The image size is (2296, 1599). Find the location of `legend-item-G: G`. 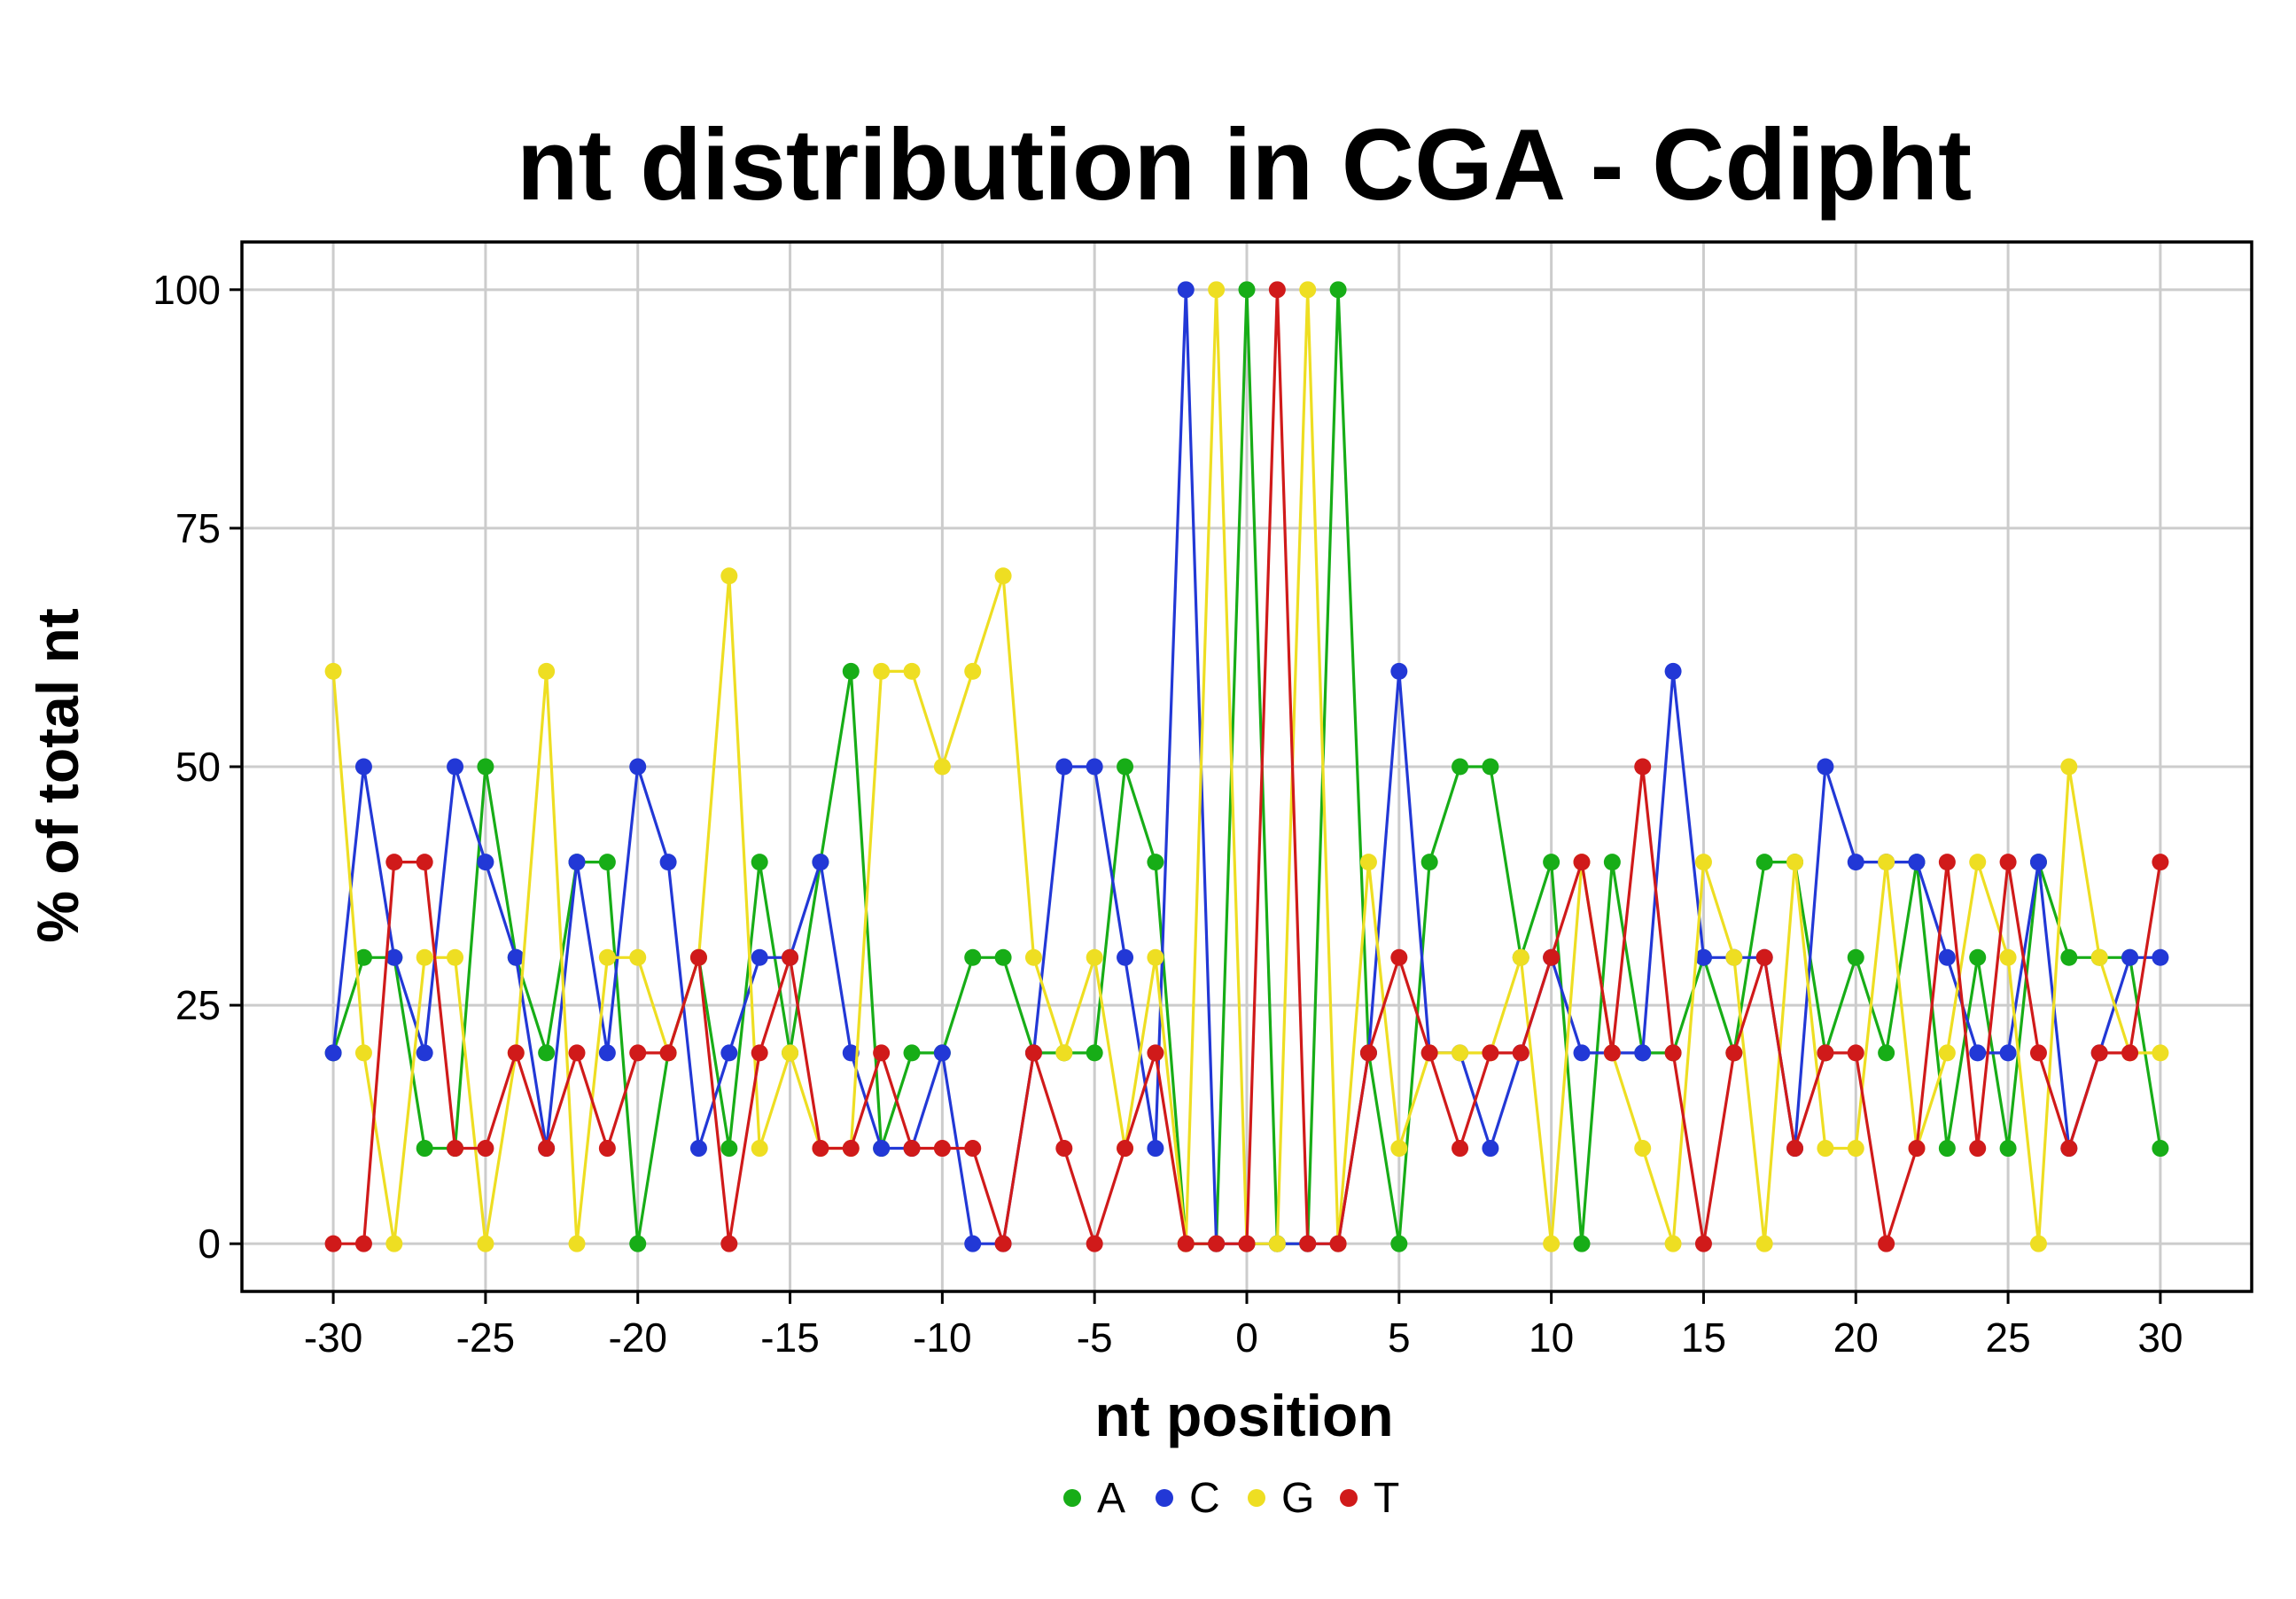

legend-item-G: G is located at coordinates (1281, 1498).